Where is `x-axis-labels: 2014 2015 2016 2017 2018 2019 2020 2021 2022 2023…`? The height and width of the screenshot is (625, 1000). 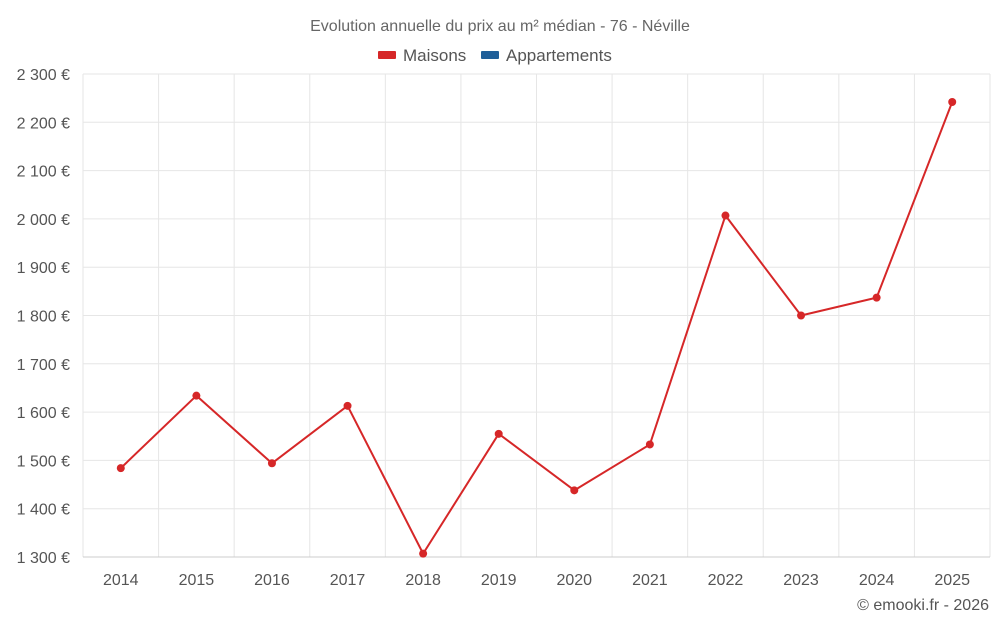
x-axis-labels: 2014 2015 2016 2017 2018 2019 2020 2021 2022 2023… is located at coordinates (536, 580).